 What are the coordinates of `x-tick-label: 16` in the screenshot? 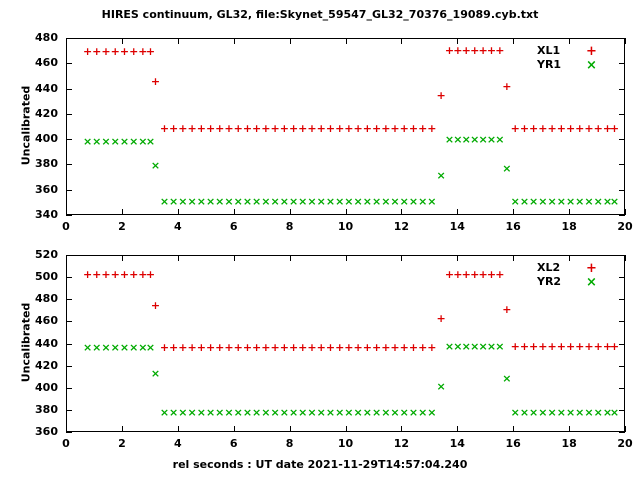 It's located at (513, 226).